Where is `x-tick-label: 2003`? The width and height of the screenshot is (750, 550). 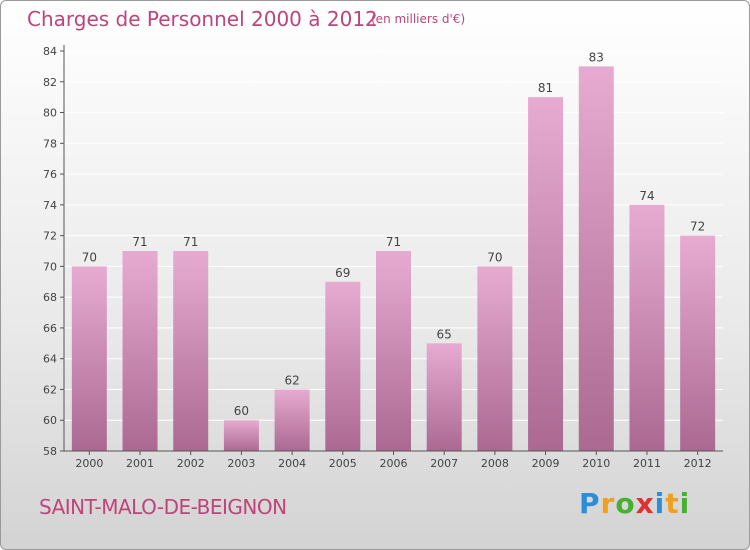
x-tick-label: 2003 is located at coordinates (241, 463).